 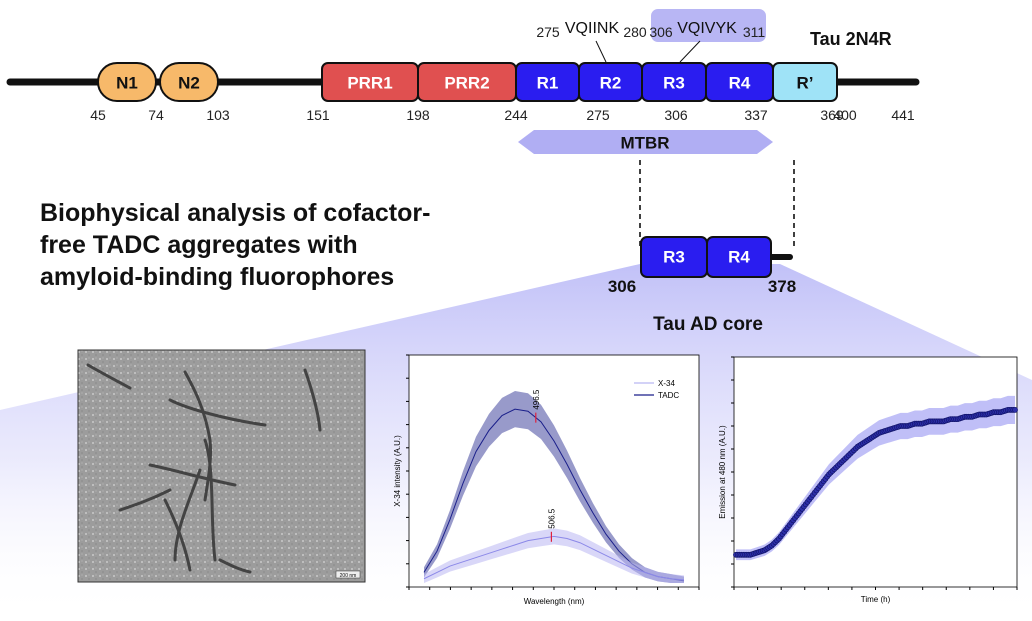 I want to click on domain-r3-label: R3, so click(x=674, y=83).